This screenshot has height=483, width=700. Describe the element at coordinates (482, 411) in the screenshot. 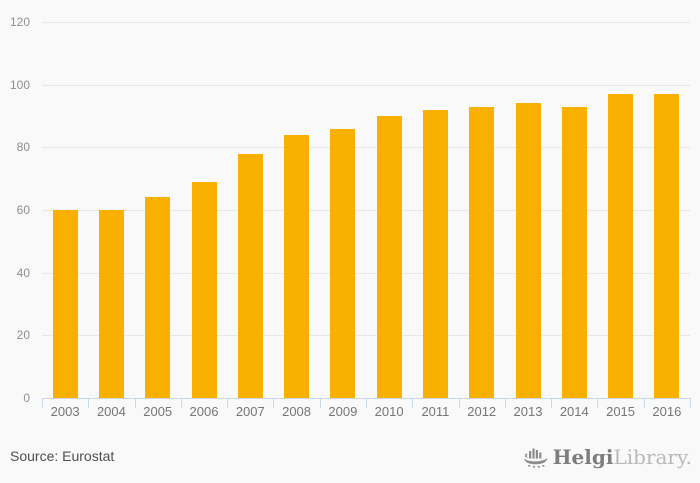

I see `x-axis-label: 2012` at that location.